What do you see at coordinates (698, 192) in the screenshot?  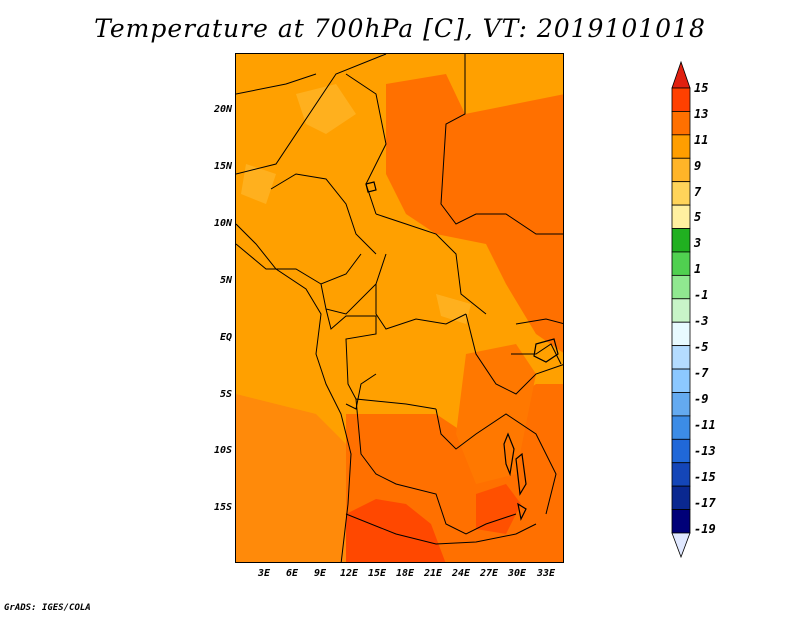 I see `colorbar-label: 7` at bounding box center [698, 192].